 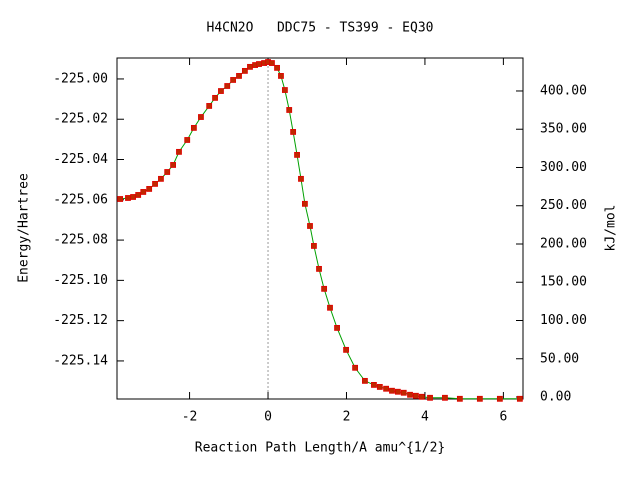 I want to click on y2-tick-label: 0.00, so click(x=555, y=397).